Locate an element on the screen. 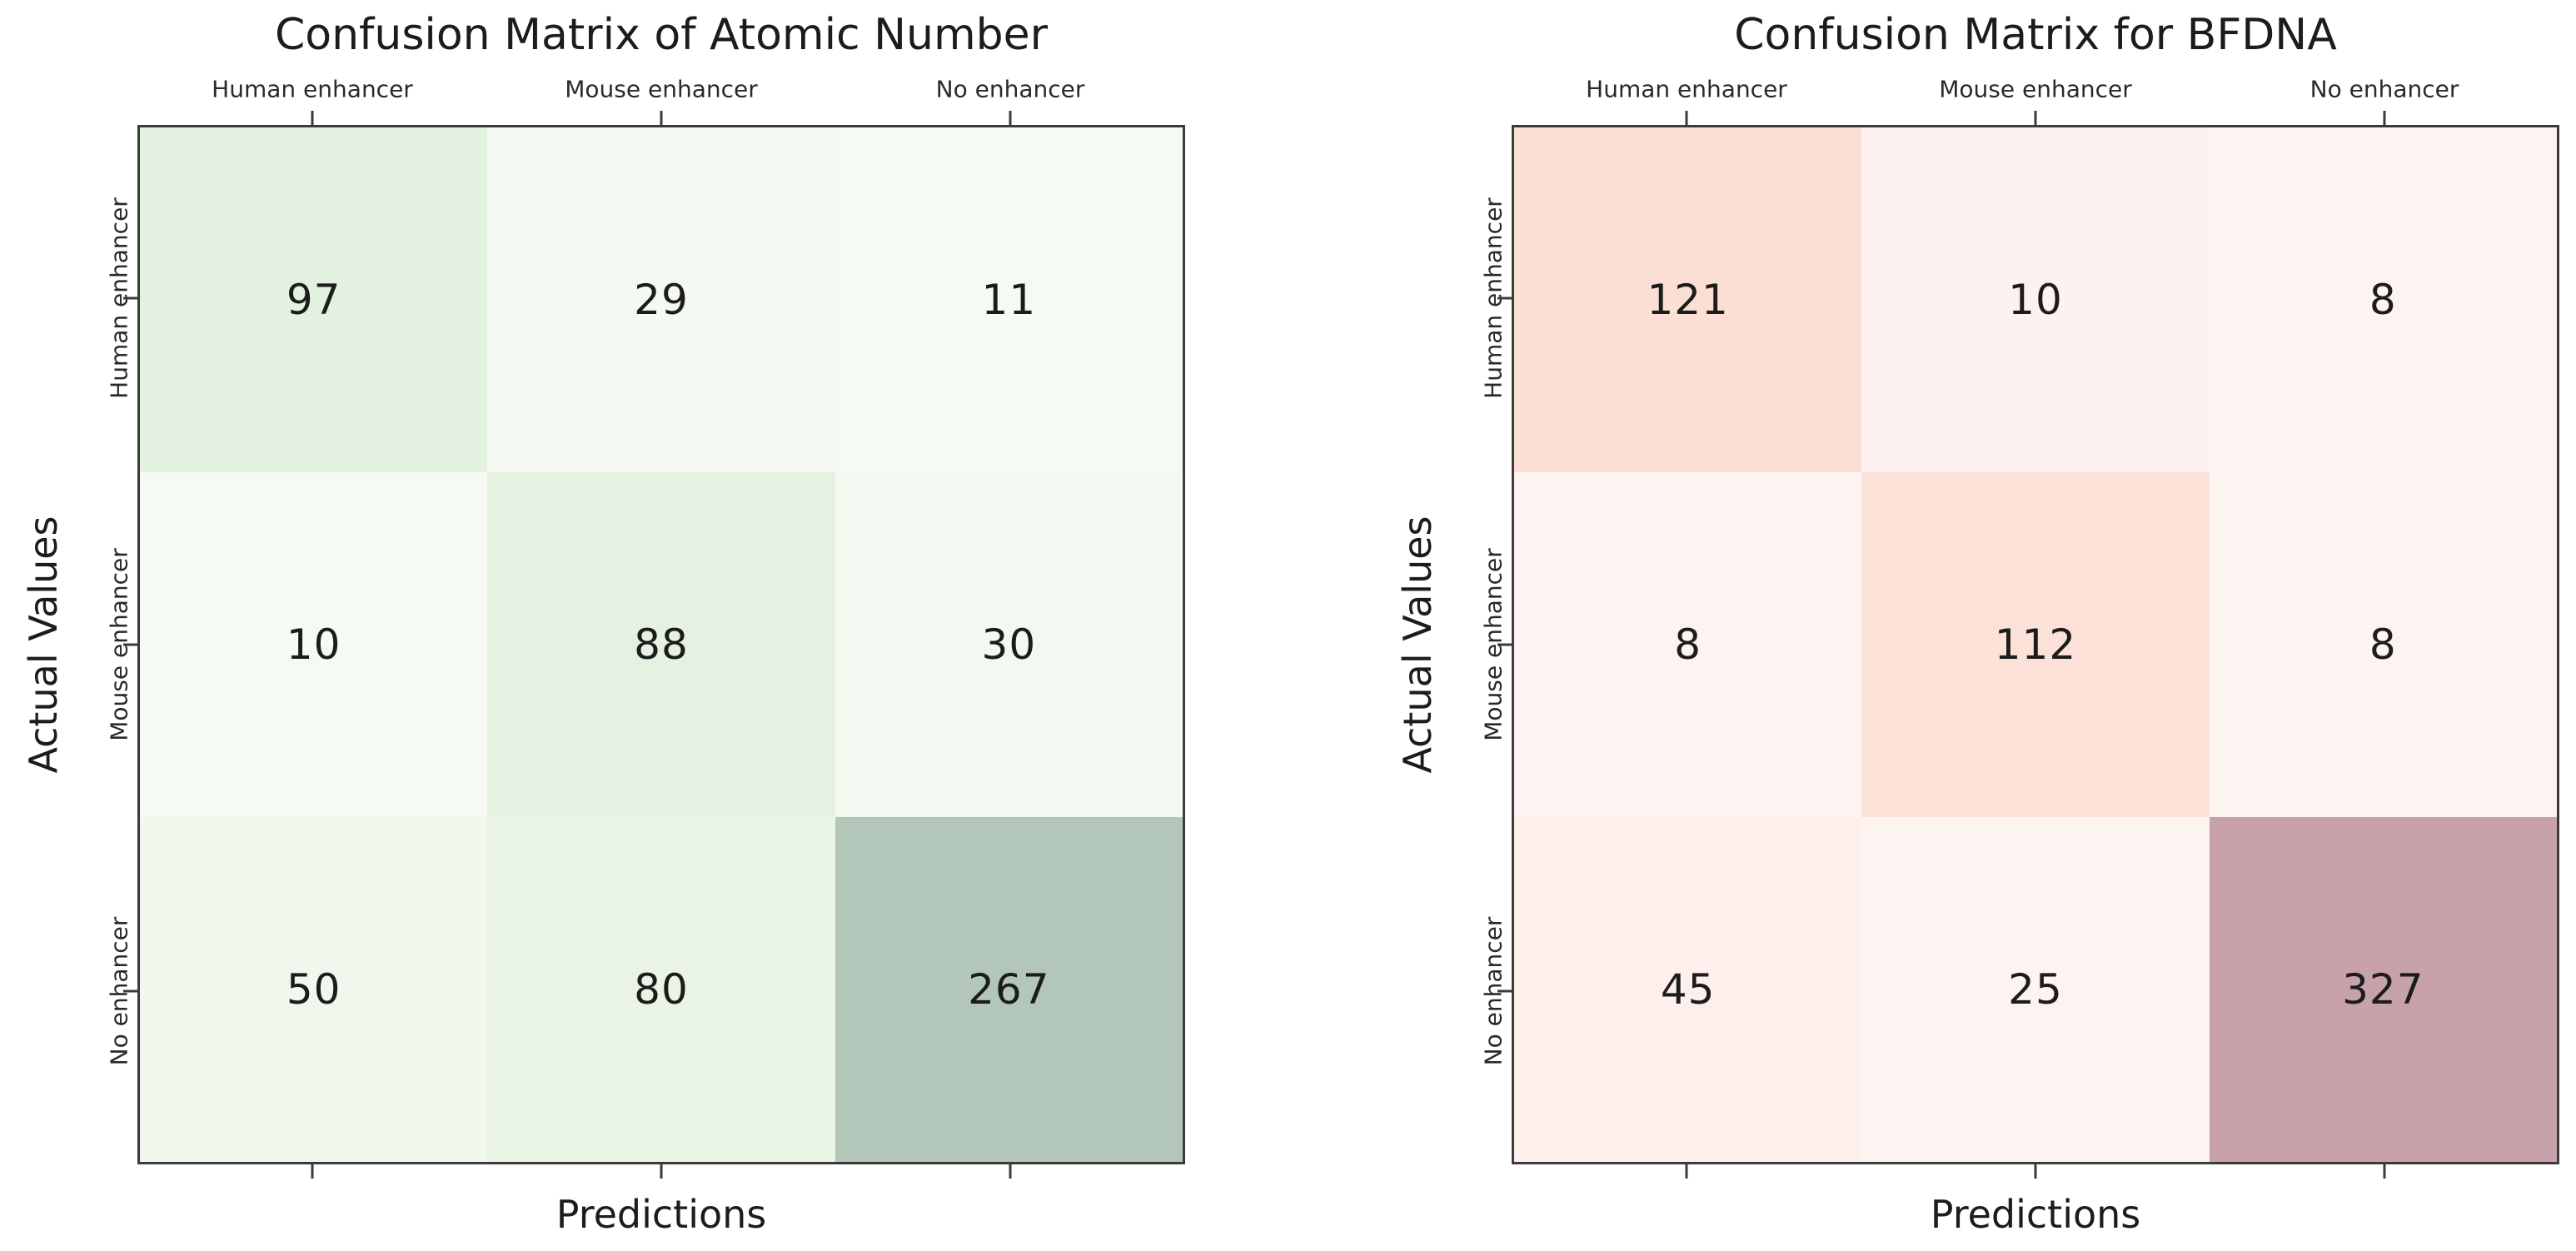 This screenshot has width=2576, height=1251. cell-r0c0: 97 is located at coordinates (314, 299).